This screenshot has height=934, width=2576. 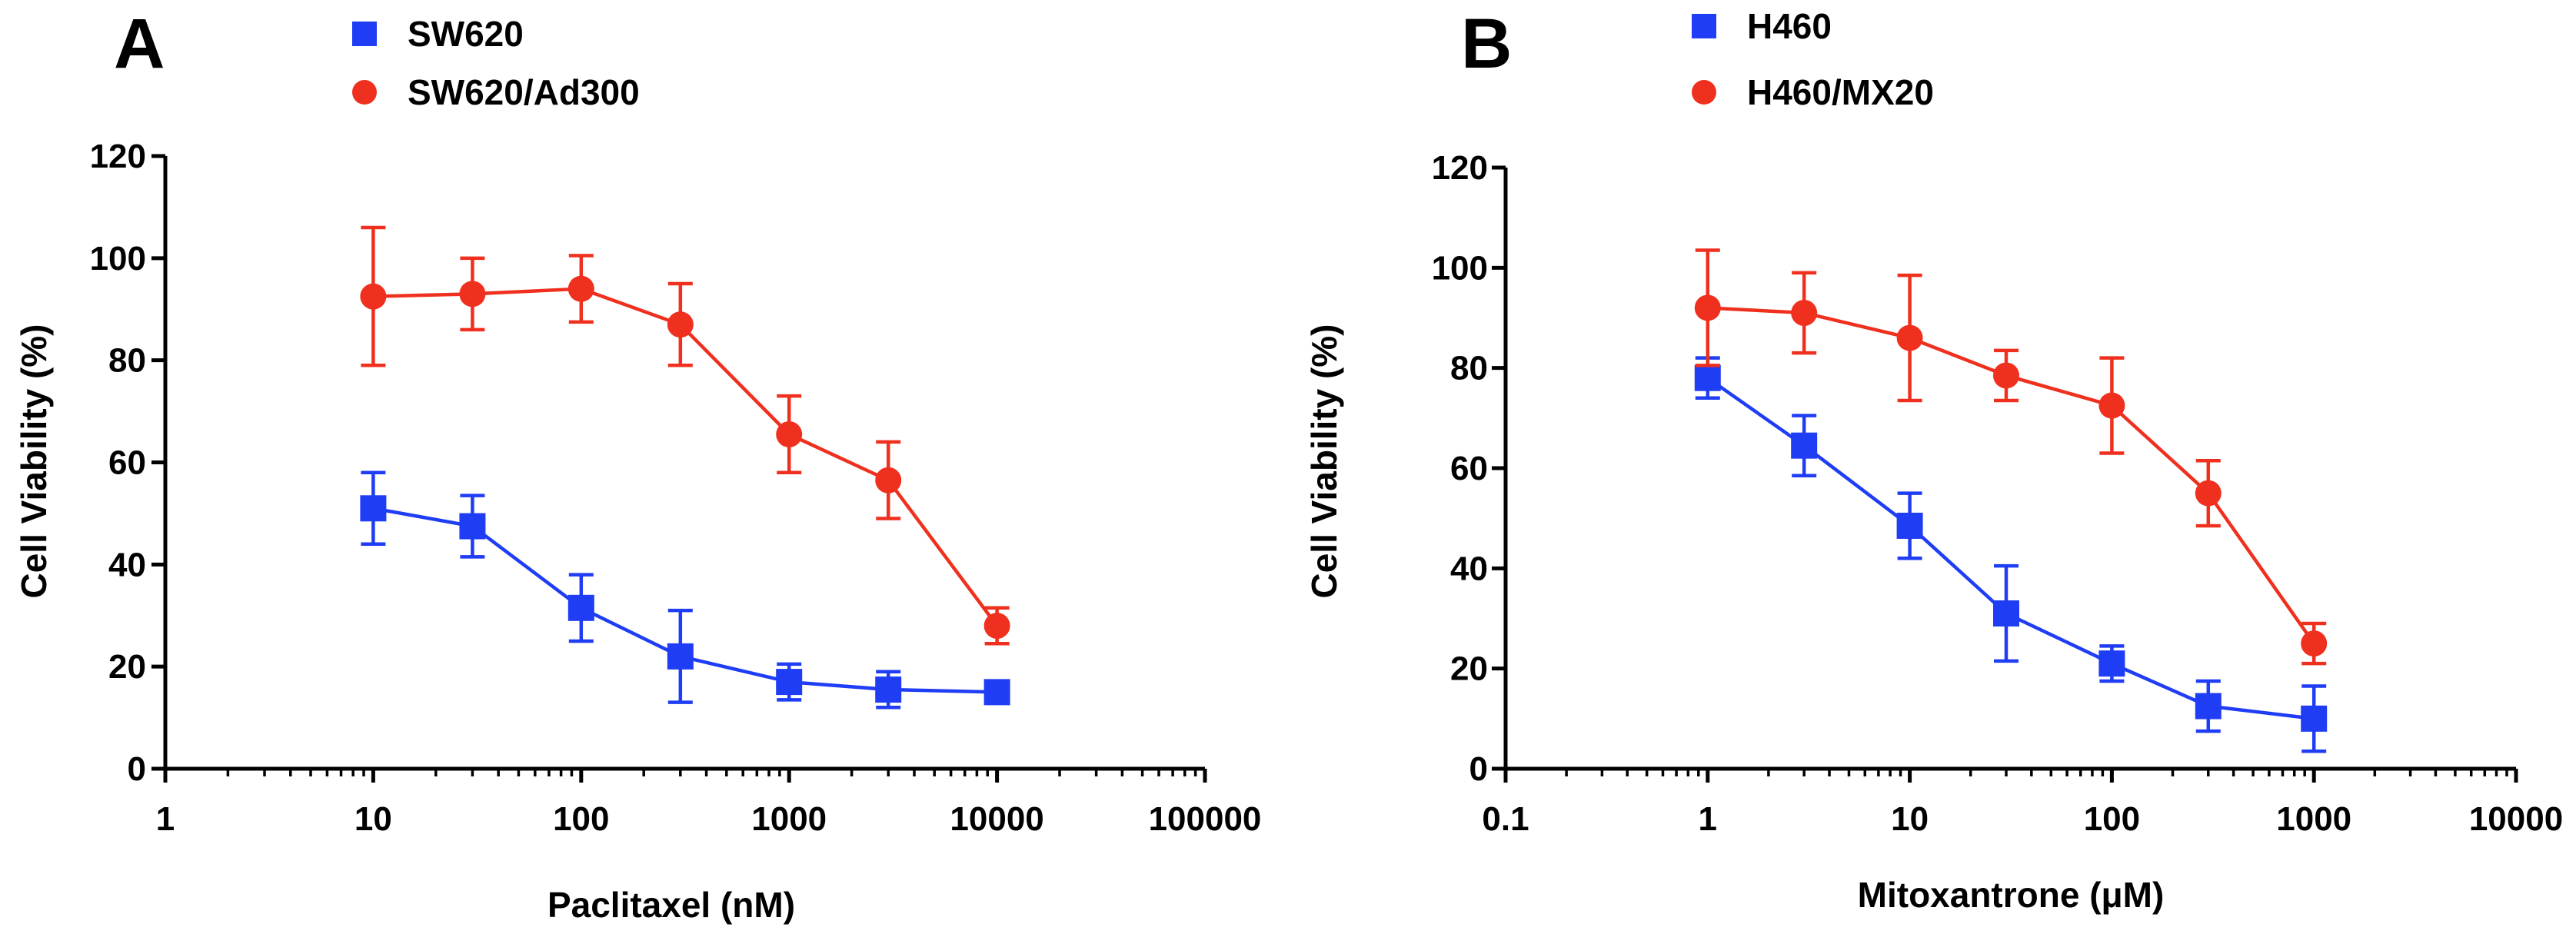 I want to click on series-h460-mx20, so click(x=2011, y=457).